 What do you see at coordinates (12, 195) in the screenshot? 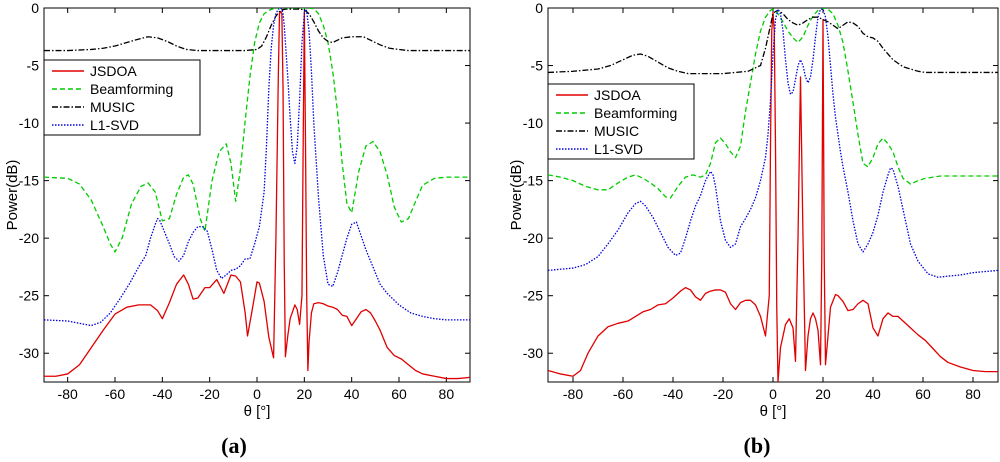
I see `y-axis-label-a: Power(dB)` at bounding box center [12, 195].